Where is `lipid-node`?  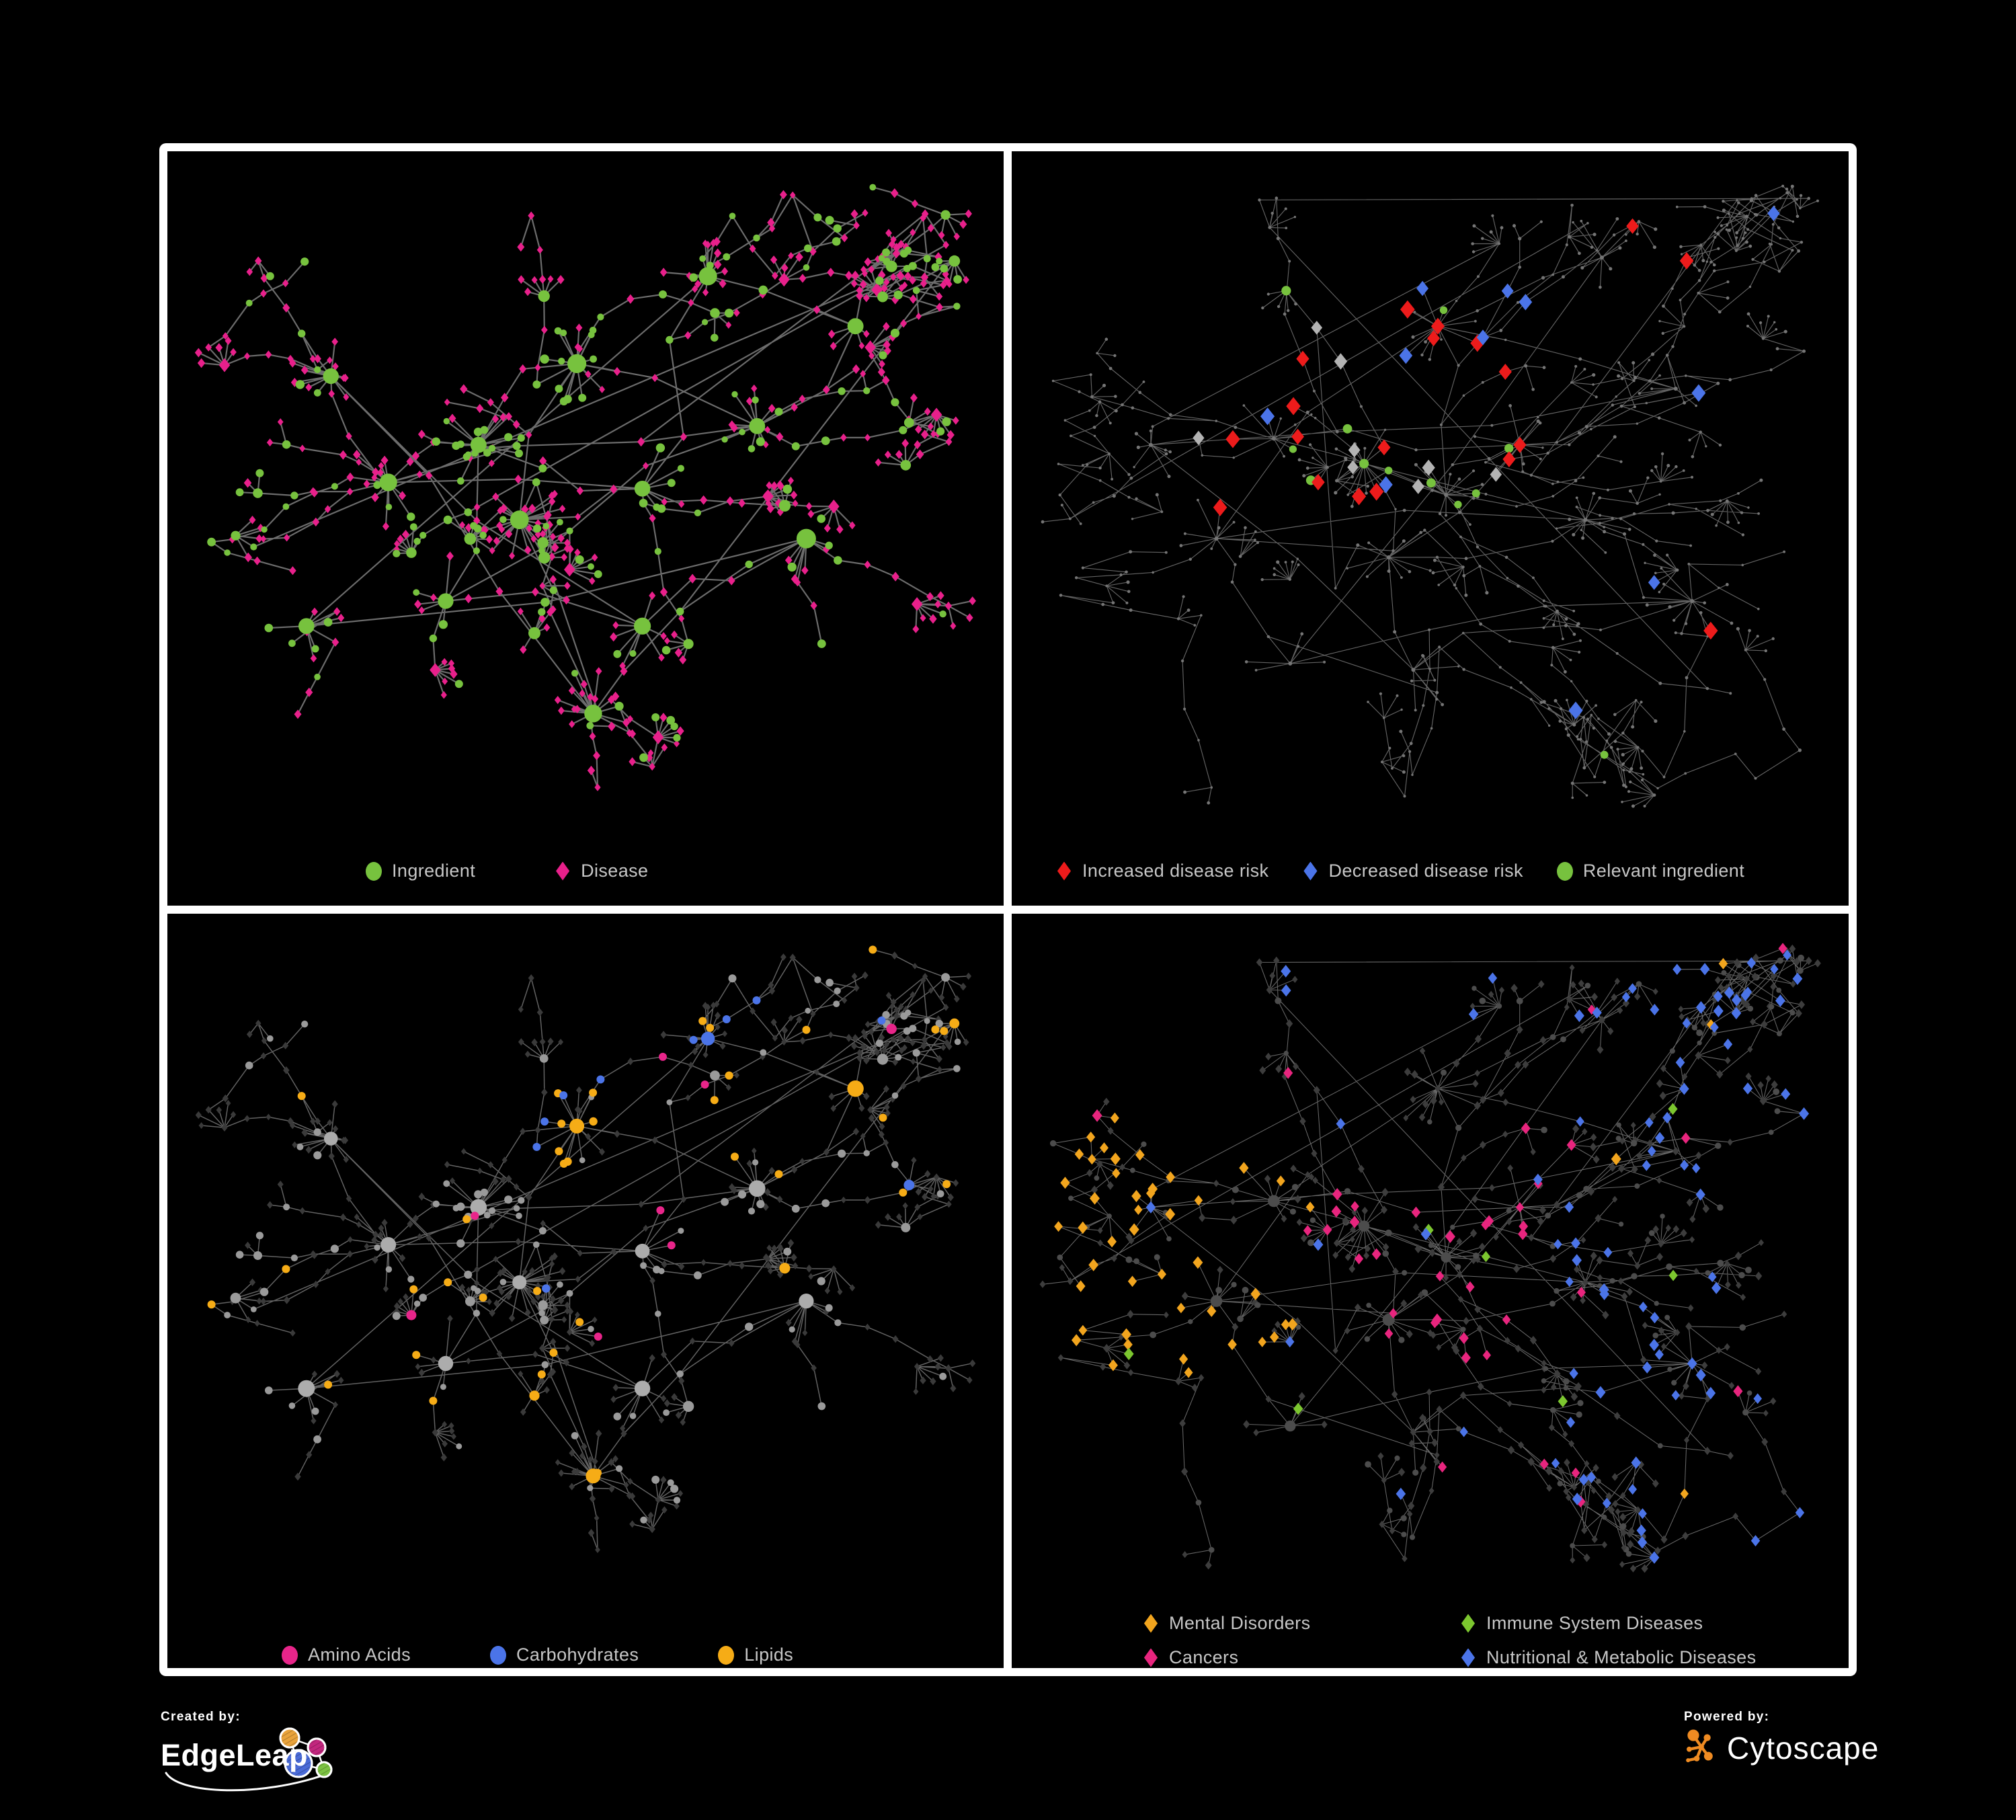 lipid-node is located at coordinates (553, 1353).